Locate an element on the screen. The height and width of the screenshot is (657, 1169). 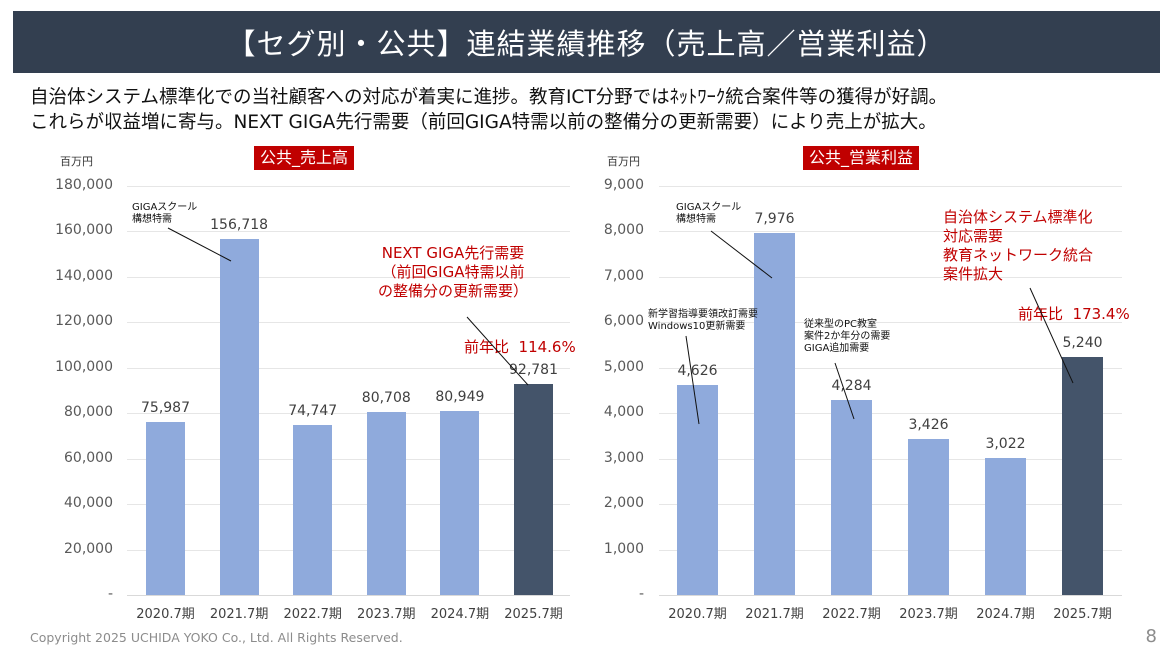
profit-ytick-label: 7,000 is located at coordinates (623, 275).